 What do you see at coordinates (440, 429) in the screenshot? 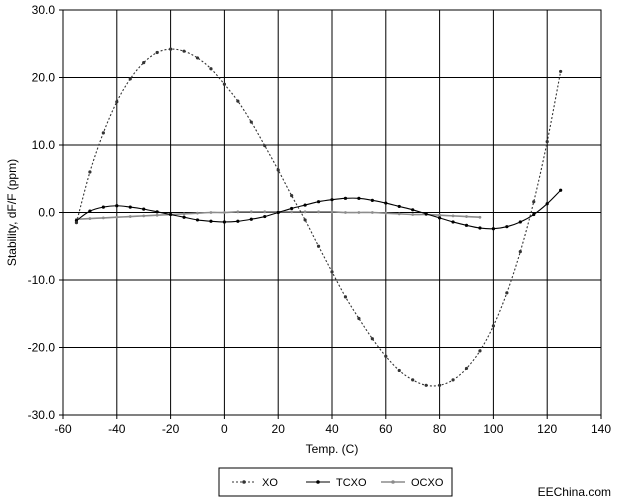
I see `x-tick-label: 80` at bounding box center [440, 429].